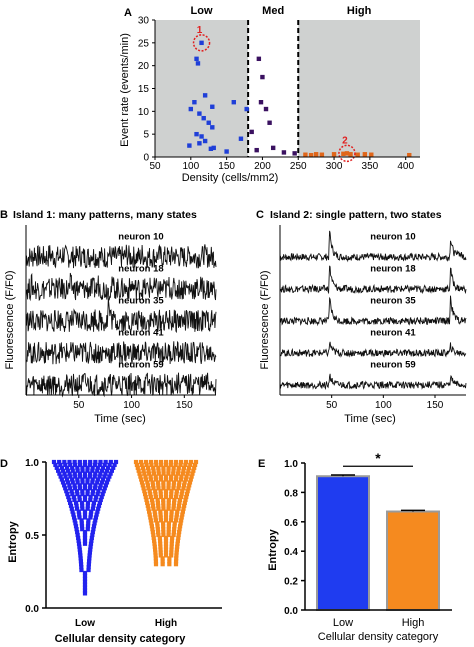 The height and width of the screenshot is (647, 474). Describe the element at coordinates (4, 464) in the screenshot. I see `panel-d-label: D` at that location.